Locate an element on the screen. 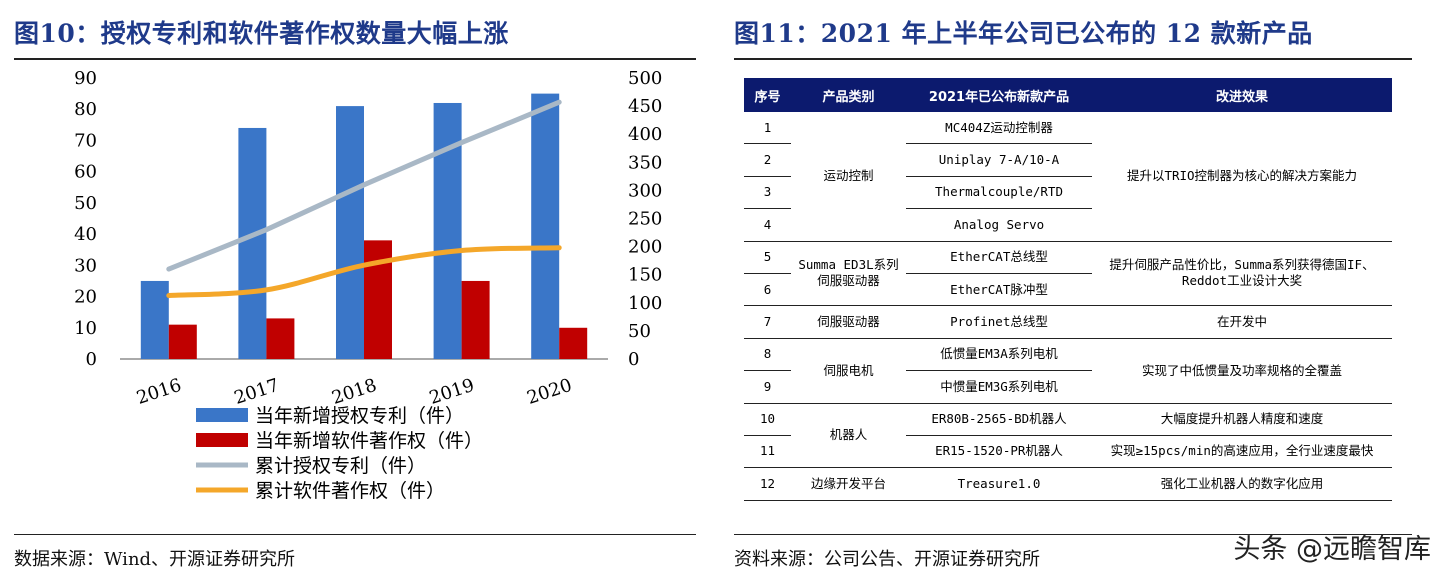 The width and height of the screenshot is (1443, 586). table-header-row: 序号 产品类别 2021年已公布新款产品 改进效果 is located at coordinates (1068, 95).